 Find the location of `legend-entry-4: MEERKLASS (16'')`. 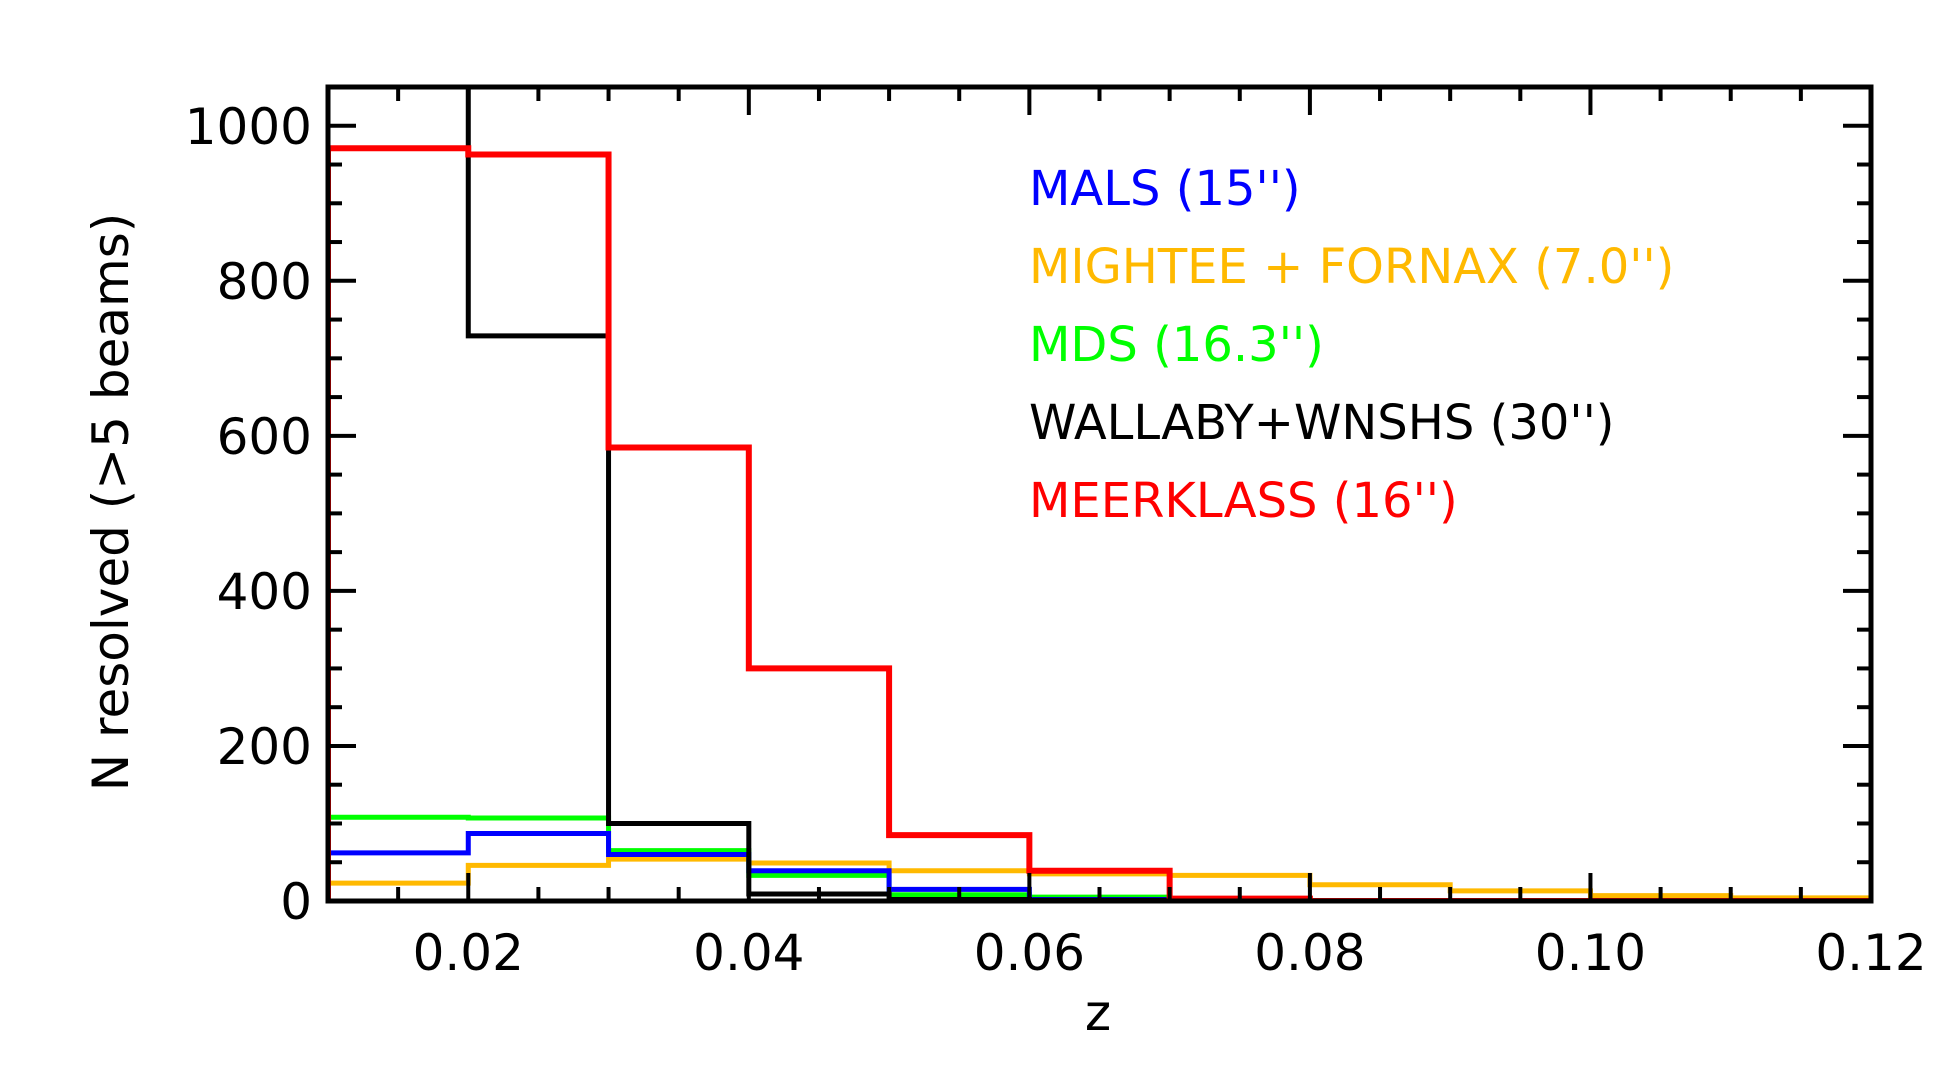

legend-entry-4: MEERKLASS (16'') is located at coordinates (1243, 501).